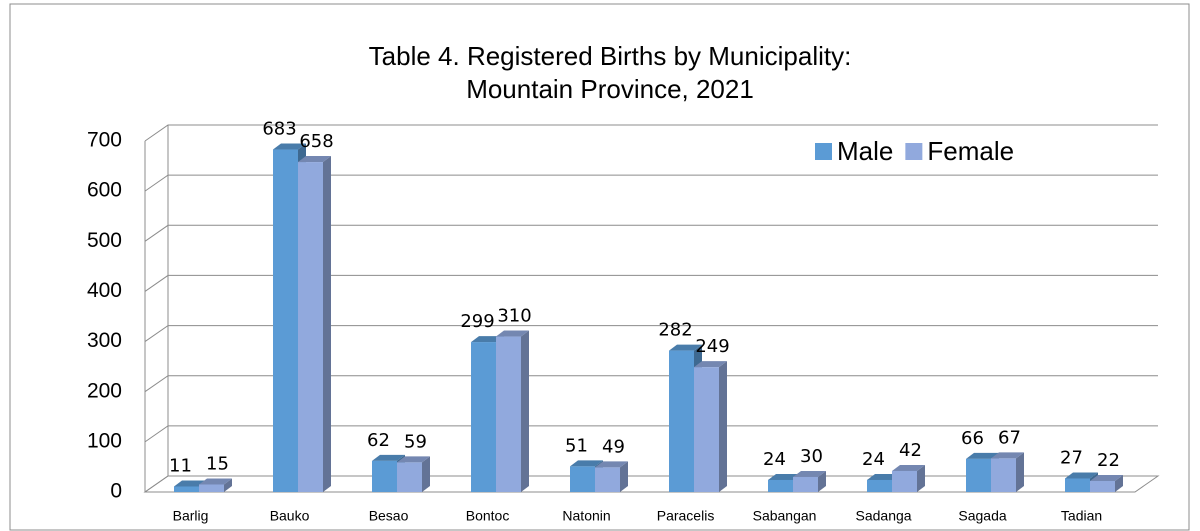 Image resolution: width=1200 pixels, height=531 pixels. I want to click on data-label: 62, so click(378, 440).